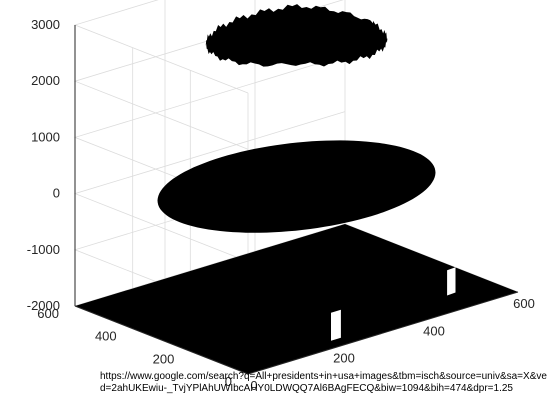 The height and width of the screenshot is (420, 560). What do you see at coordinates (45, 24) in the screenshot?
I see `z-tick-label-5: 3000` at bounding box center [45, 24].